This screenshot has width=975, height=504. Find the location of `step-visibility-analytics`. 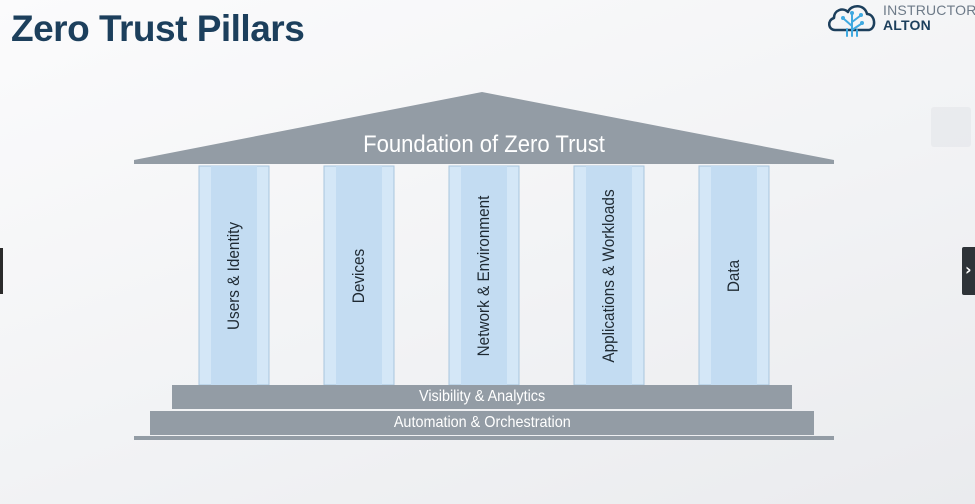

step-visibility-analytics is located at coordinates (482, 397).